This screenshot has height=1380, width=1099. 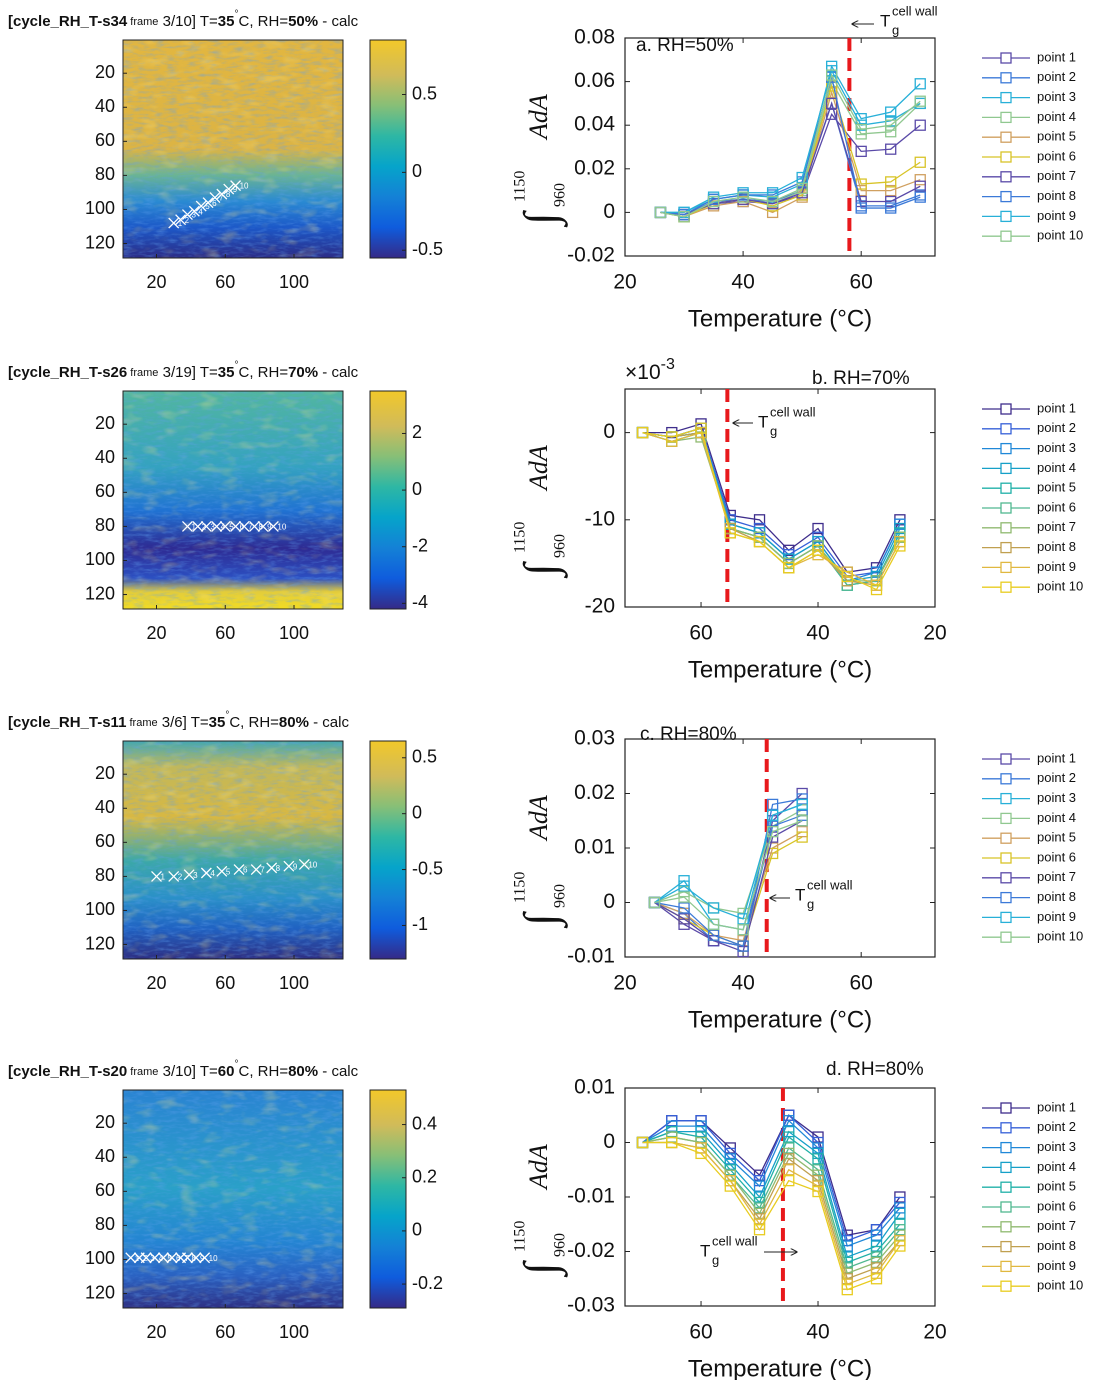 I want to click on legend-label: point 8, so click(x=1056, y=896).